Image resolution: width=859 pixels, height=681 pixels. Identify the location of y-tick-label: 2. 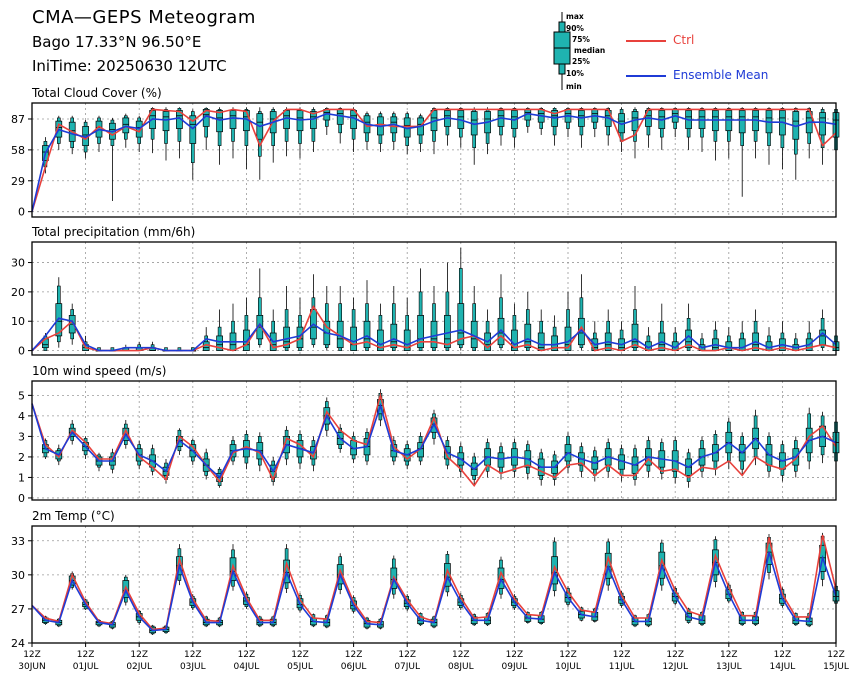
(21, 457).